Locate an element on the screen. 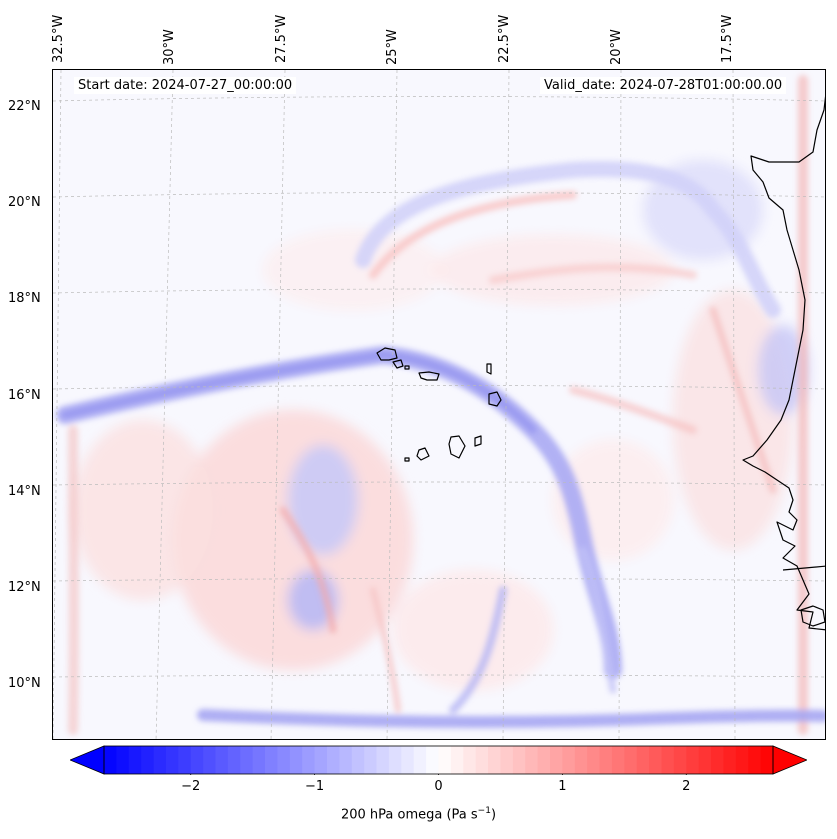 This screenshot has width=837, height=839. lon-label-25w: 25°W is located at coordinates (392, 47).